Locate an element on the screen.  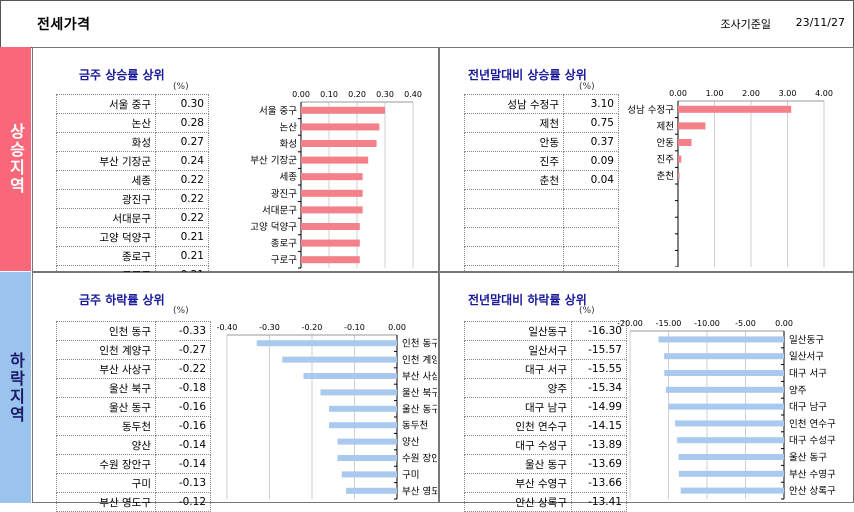
value-cell: -0.22 is located at coordinates (183, 369).